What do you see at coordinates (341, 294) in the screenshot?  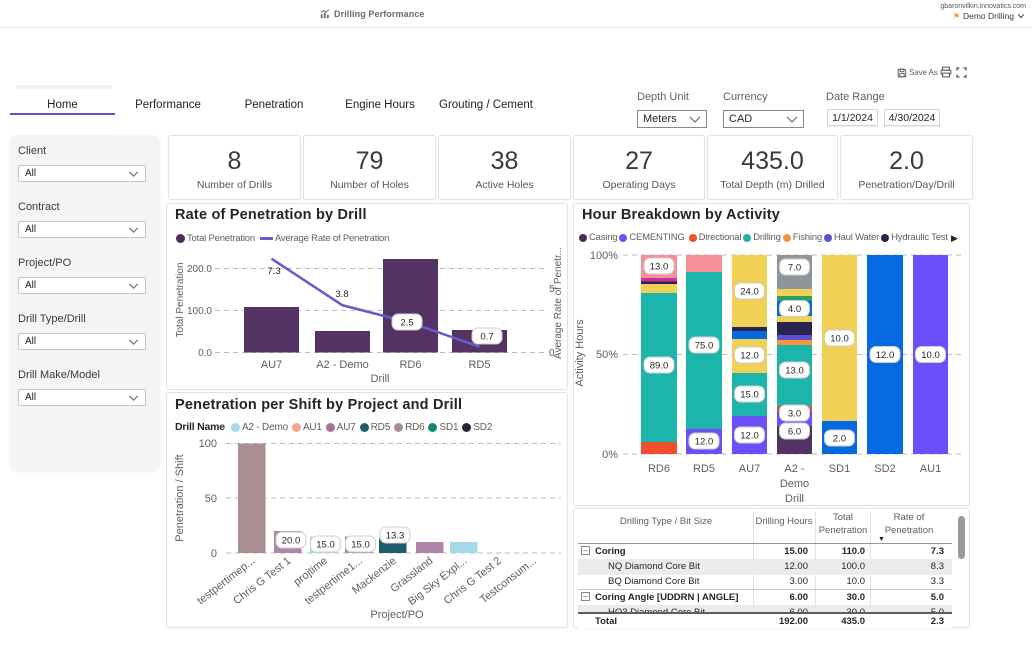 I see `svg-text: 3.8` at bounding box center [341, 294].